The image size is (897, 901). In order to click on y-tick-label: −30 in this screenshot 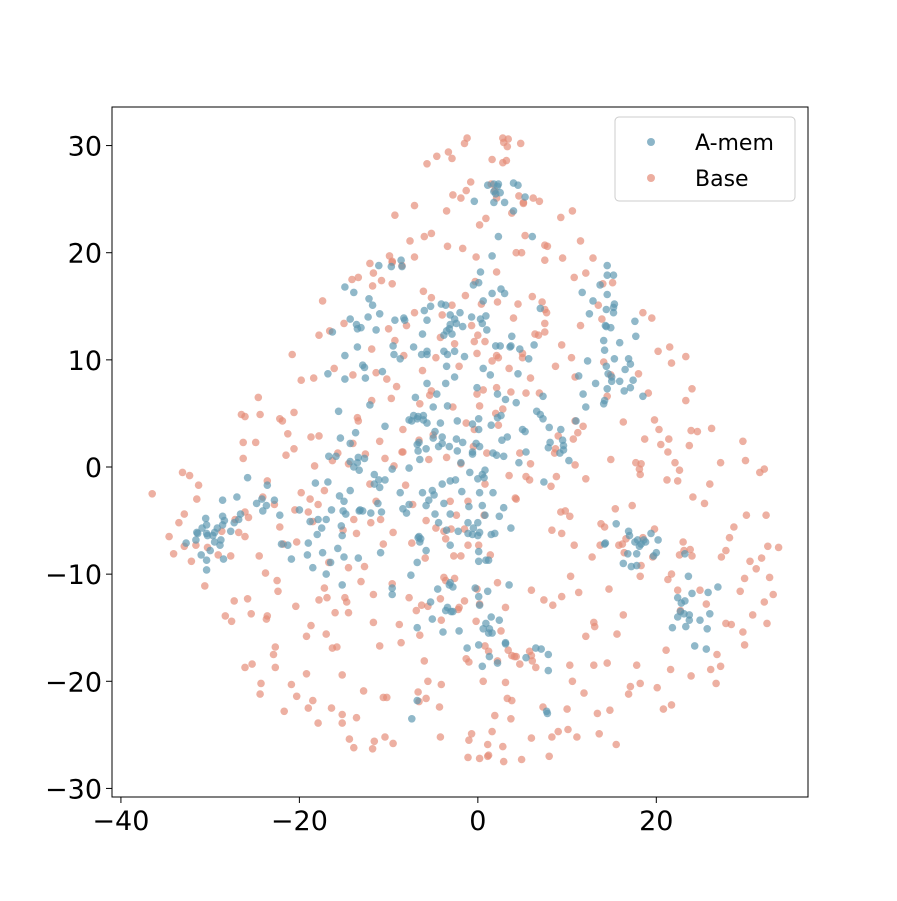, I will do `click(73, 789)`.